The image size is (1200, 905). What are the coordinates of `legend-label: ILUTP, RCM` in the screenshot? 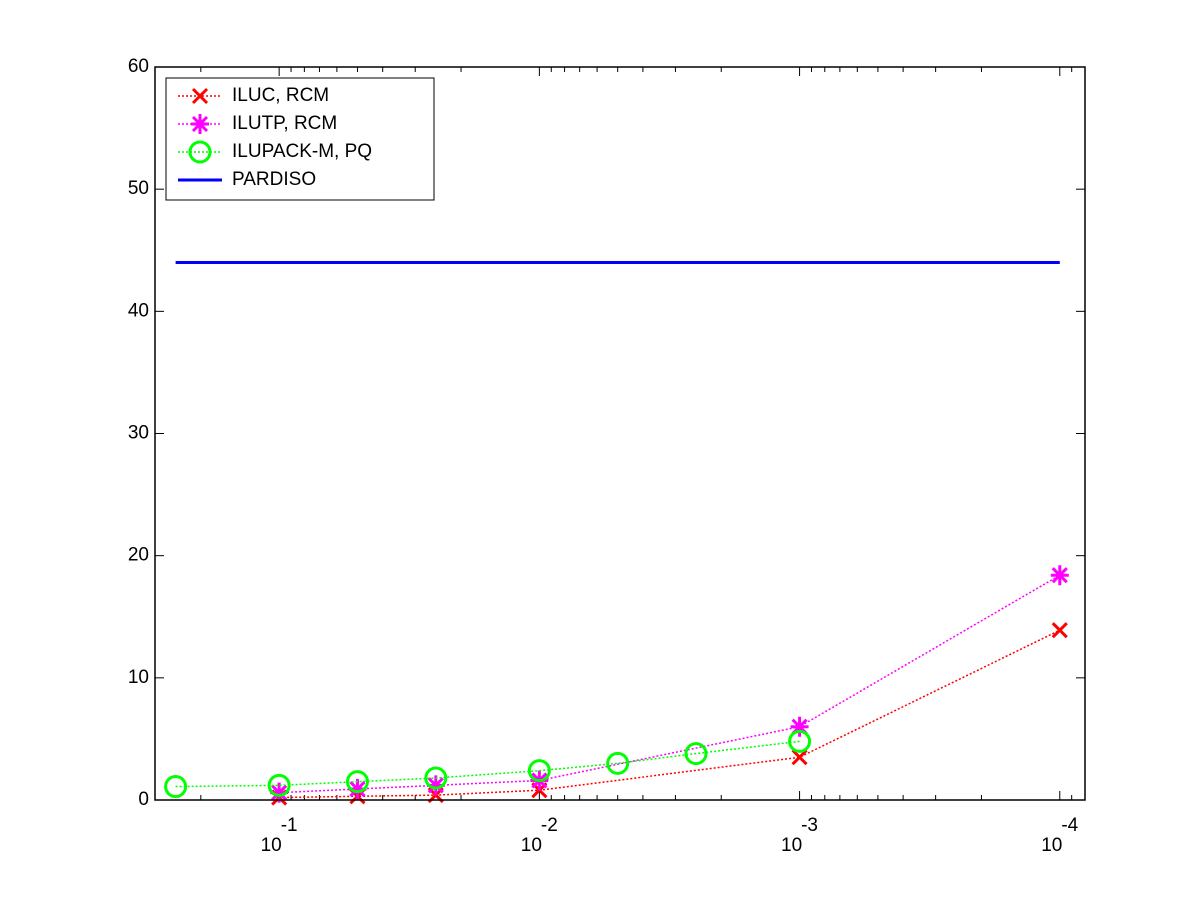 It's located at (284, 123).